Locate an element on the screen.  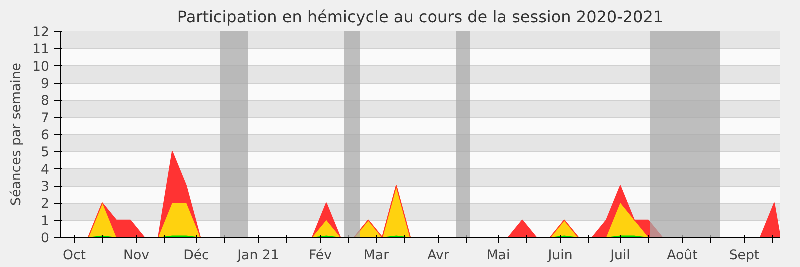
y-tick-label: 7 is located at coordinates (45, 118).